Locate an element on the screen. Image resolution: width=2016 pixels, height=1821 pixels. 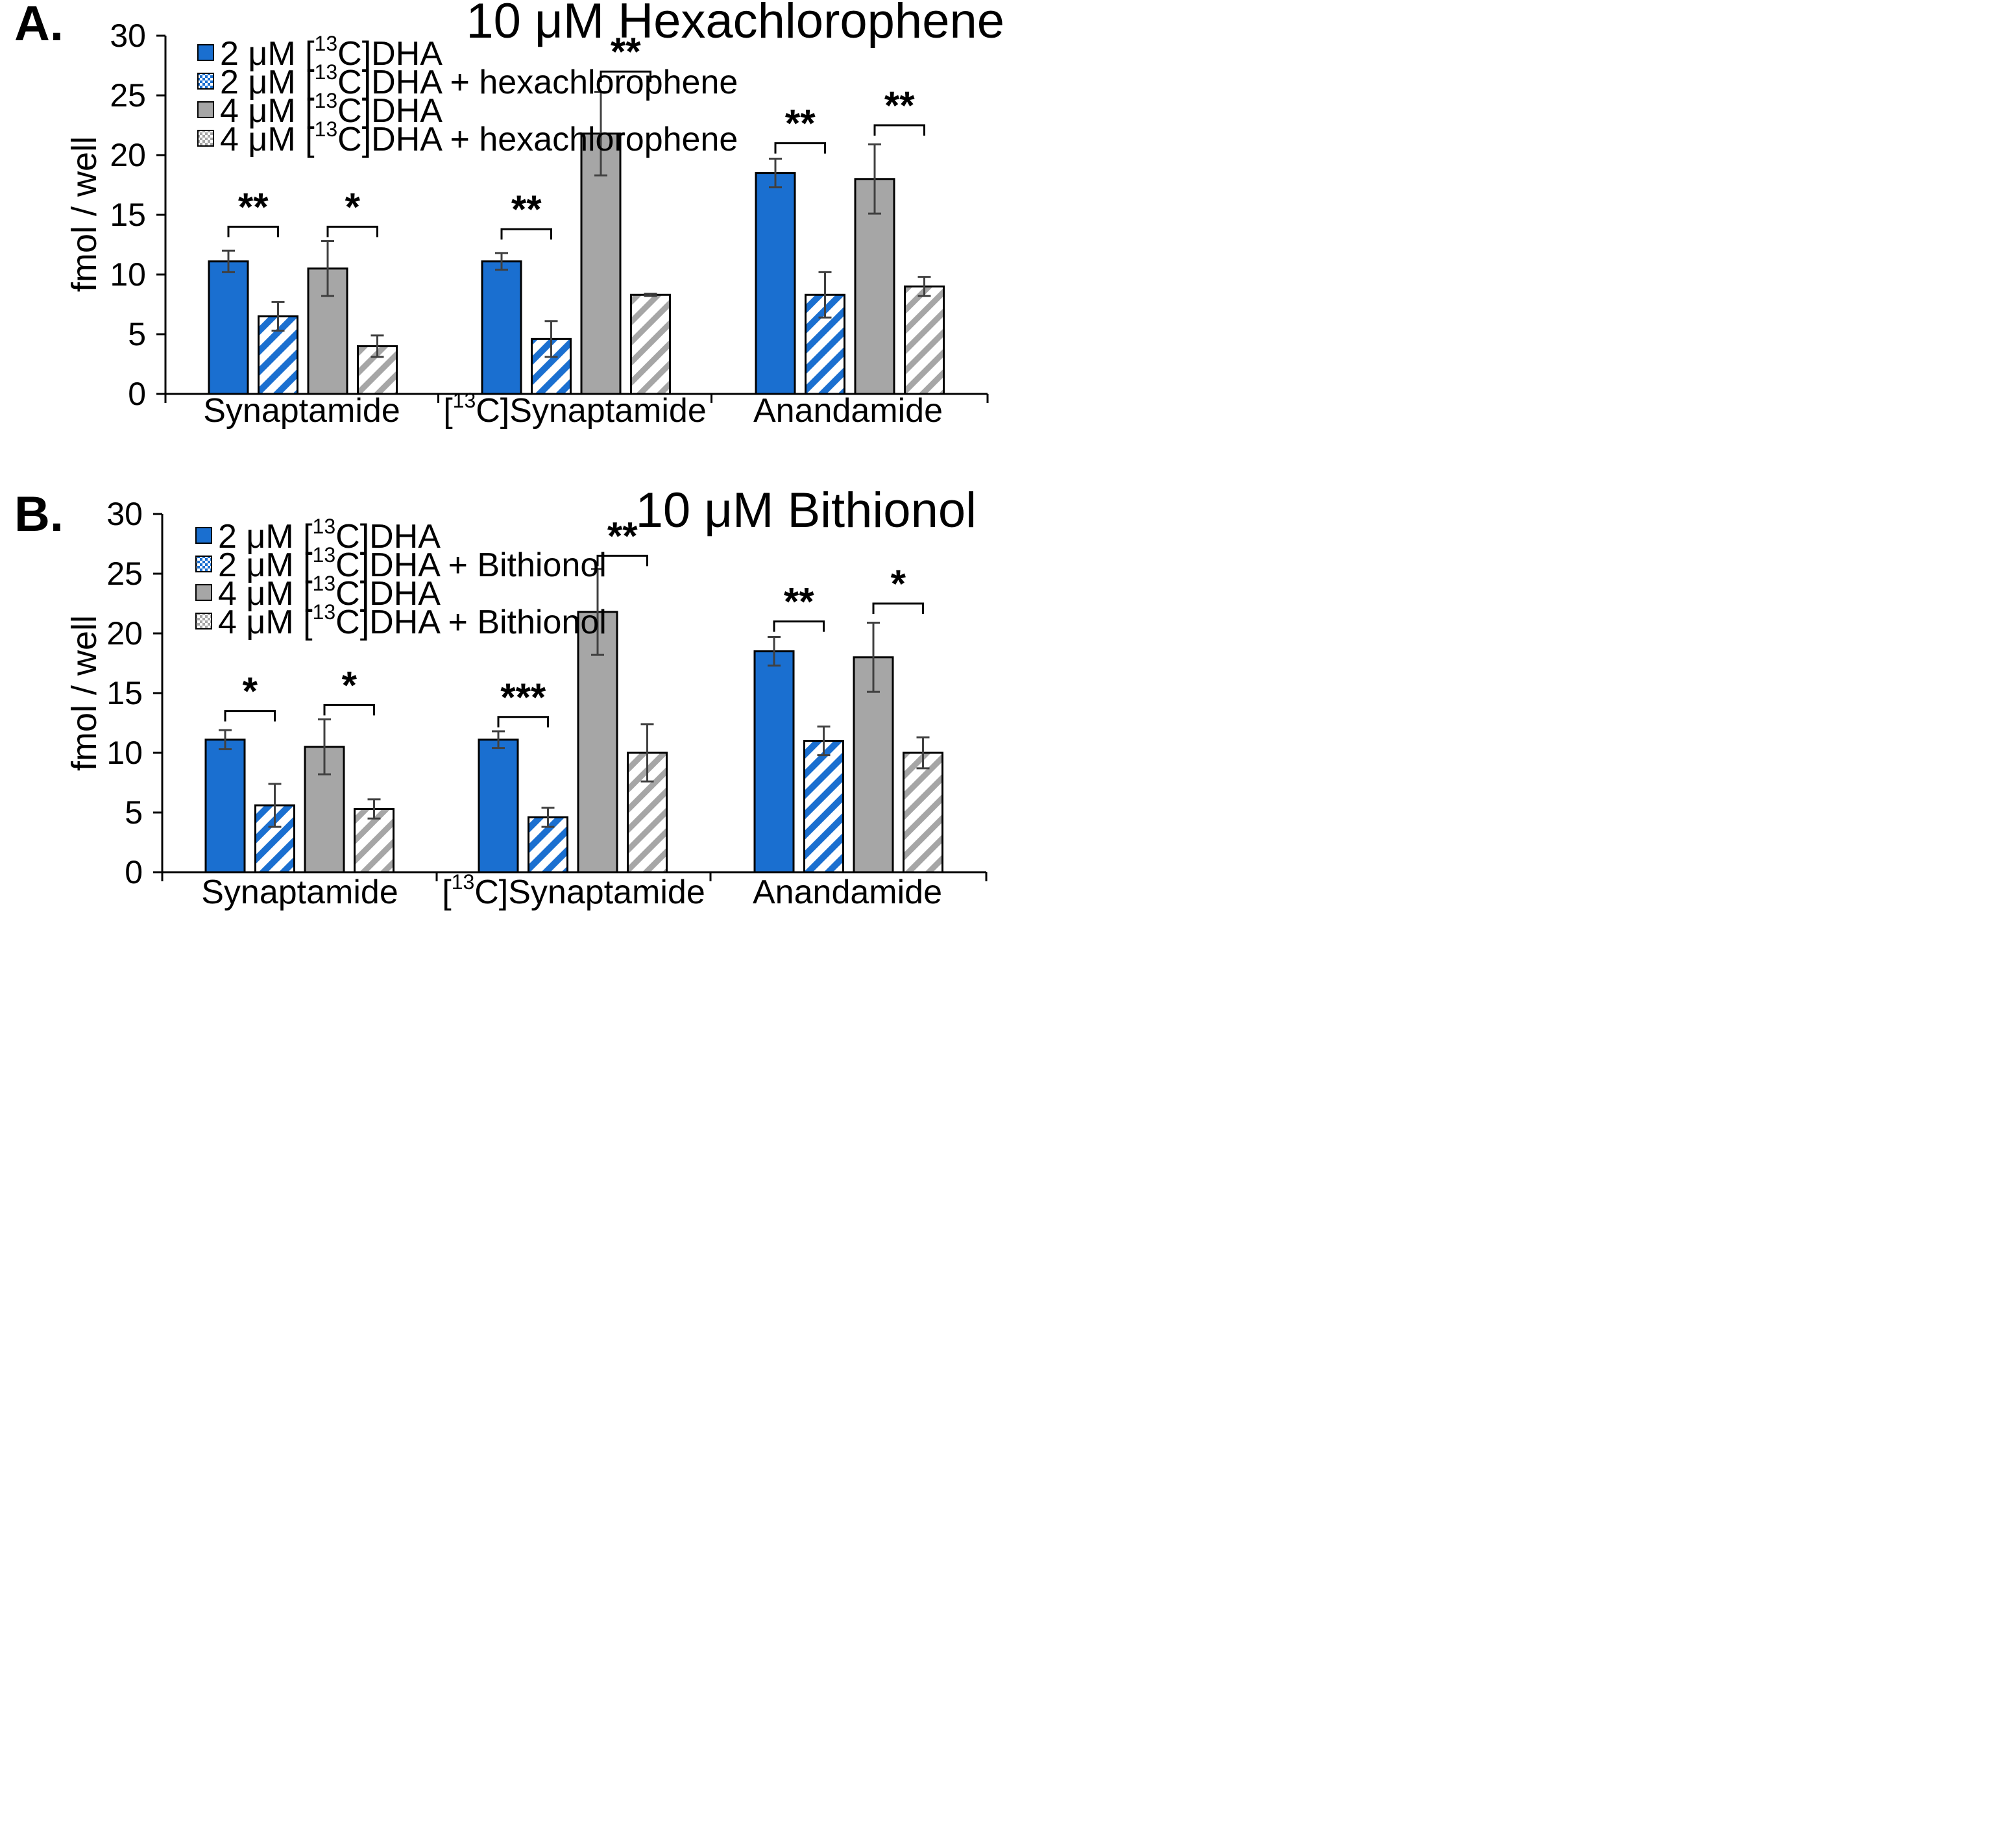
chart-title: 10 μM Bithionol is located at coordinates (806, 510).